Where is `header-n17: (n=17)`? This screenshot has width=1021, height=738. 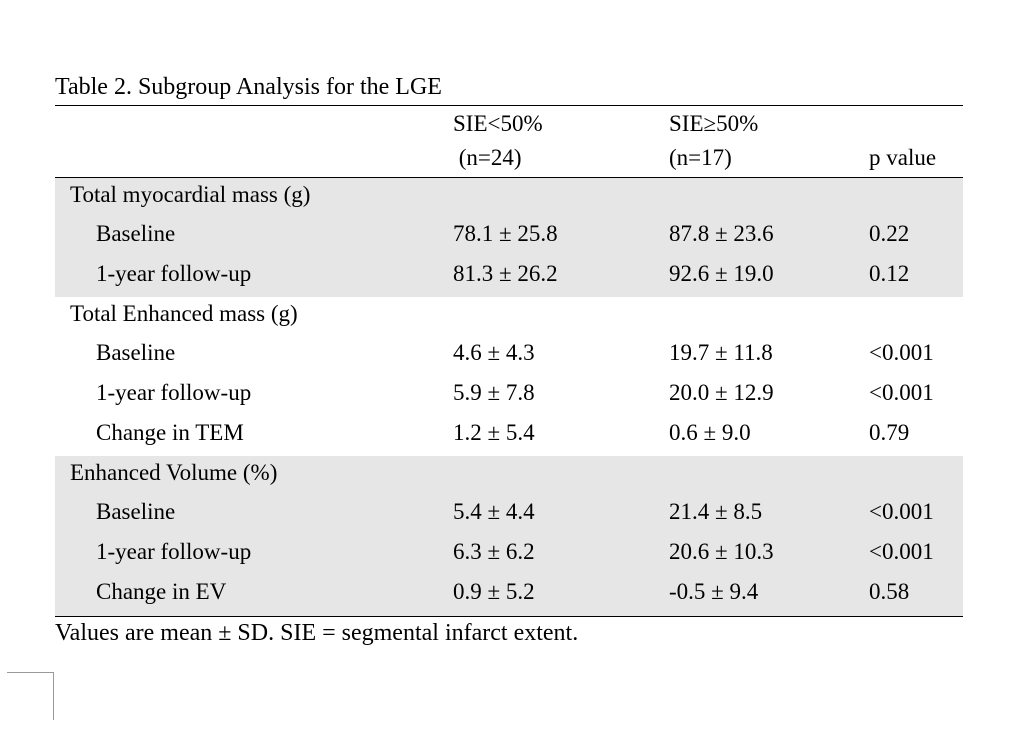 header-n17: (n=17) is located at coordinates (700, 157).